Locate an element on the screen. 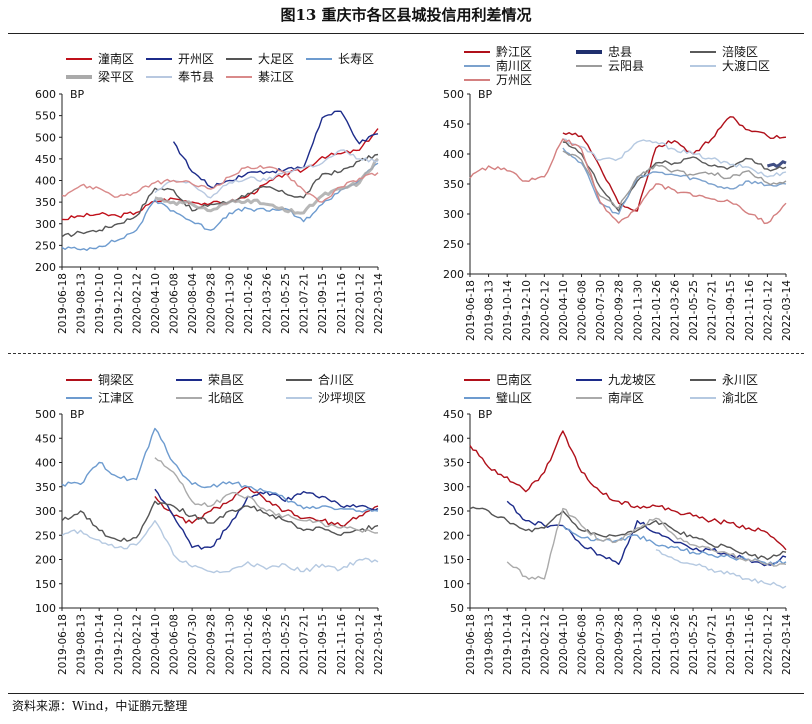  legend-label: 巴南区 is located at coordinates (514, 379).